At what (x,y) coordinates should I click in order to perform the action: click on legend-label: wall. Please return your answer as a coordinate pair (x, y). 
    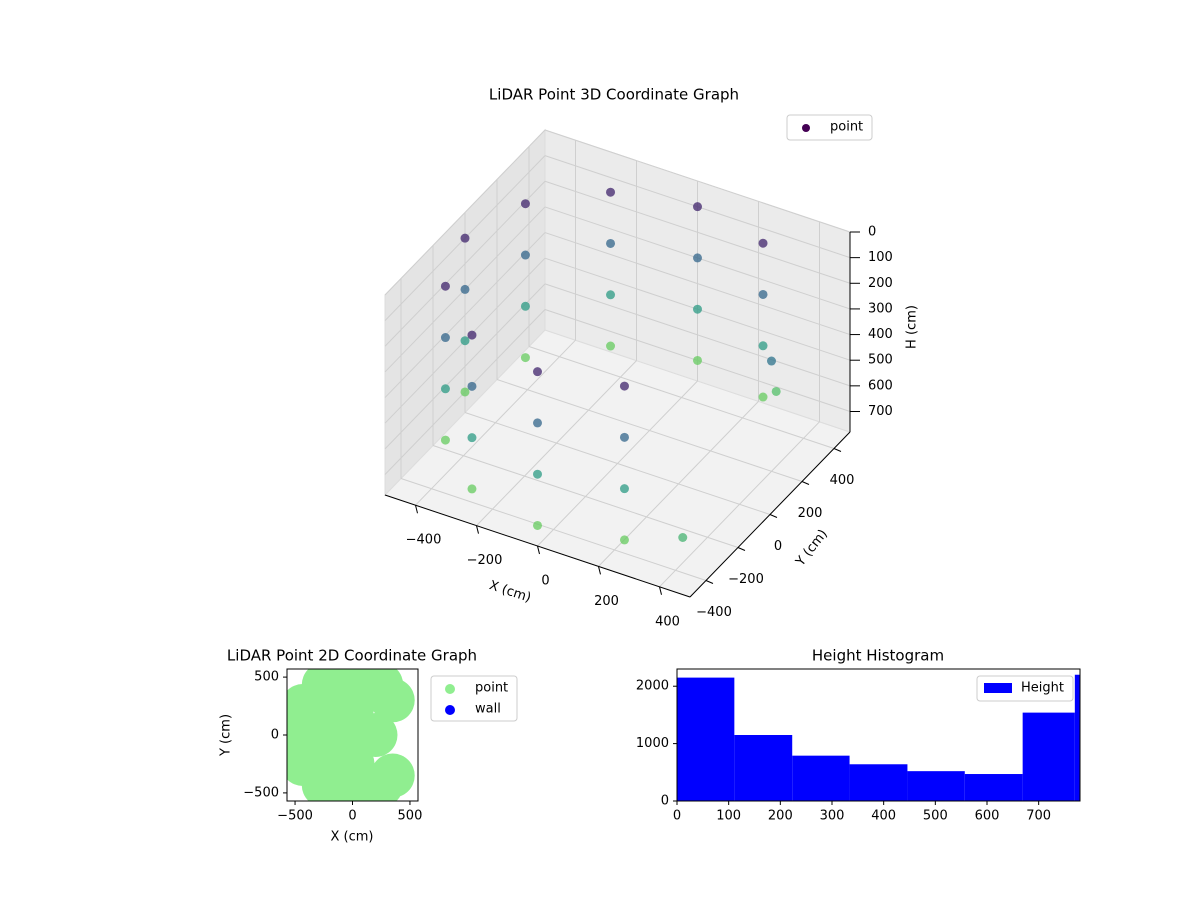
    Looking at the image, I should click on (488, 709).